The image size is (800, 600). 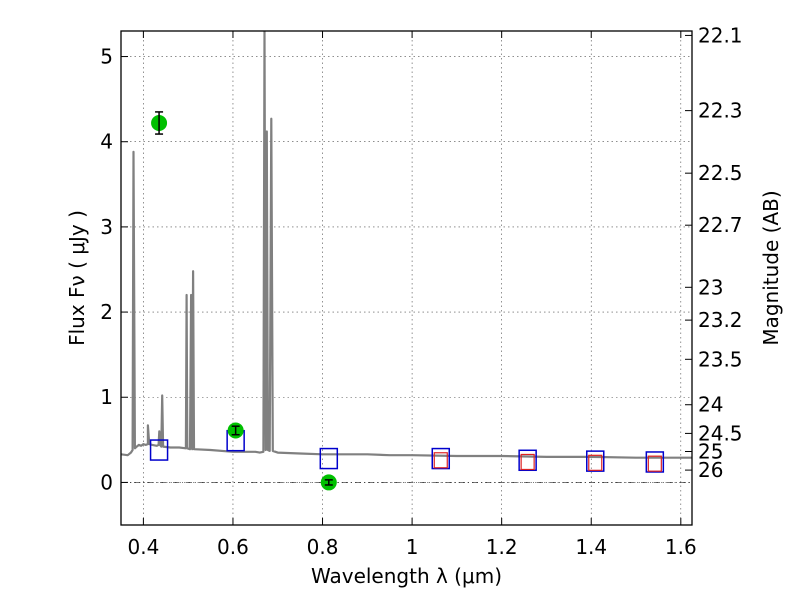 What do you see at coordinates (720, 111) in the screenshot?
I see `right-tick-label: 22.3` at bounding box center [720, 111].